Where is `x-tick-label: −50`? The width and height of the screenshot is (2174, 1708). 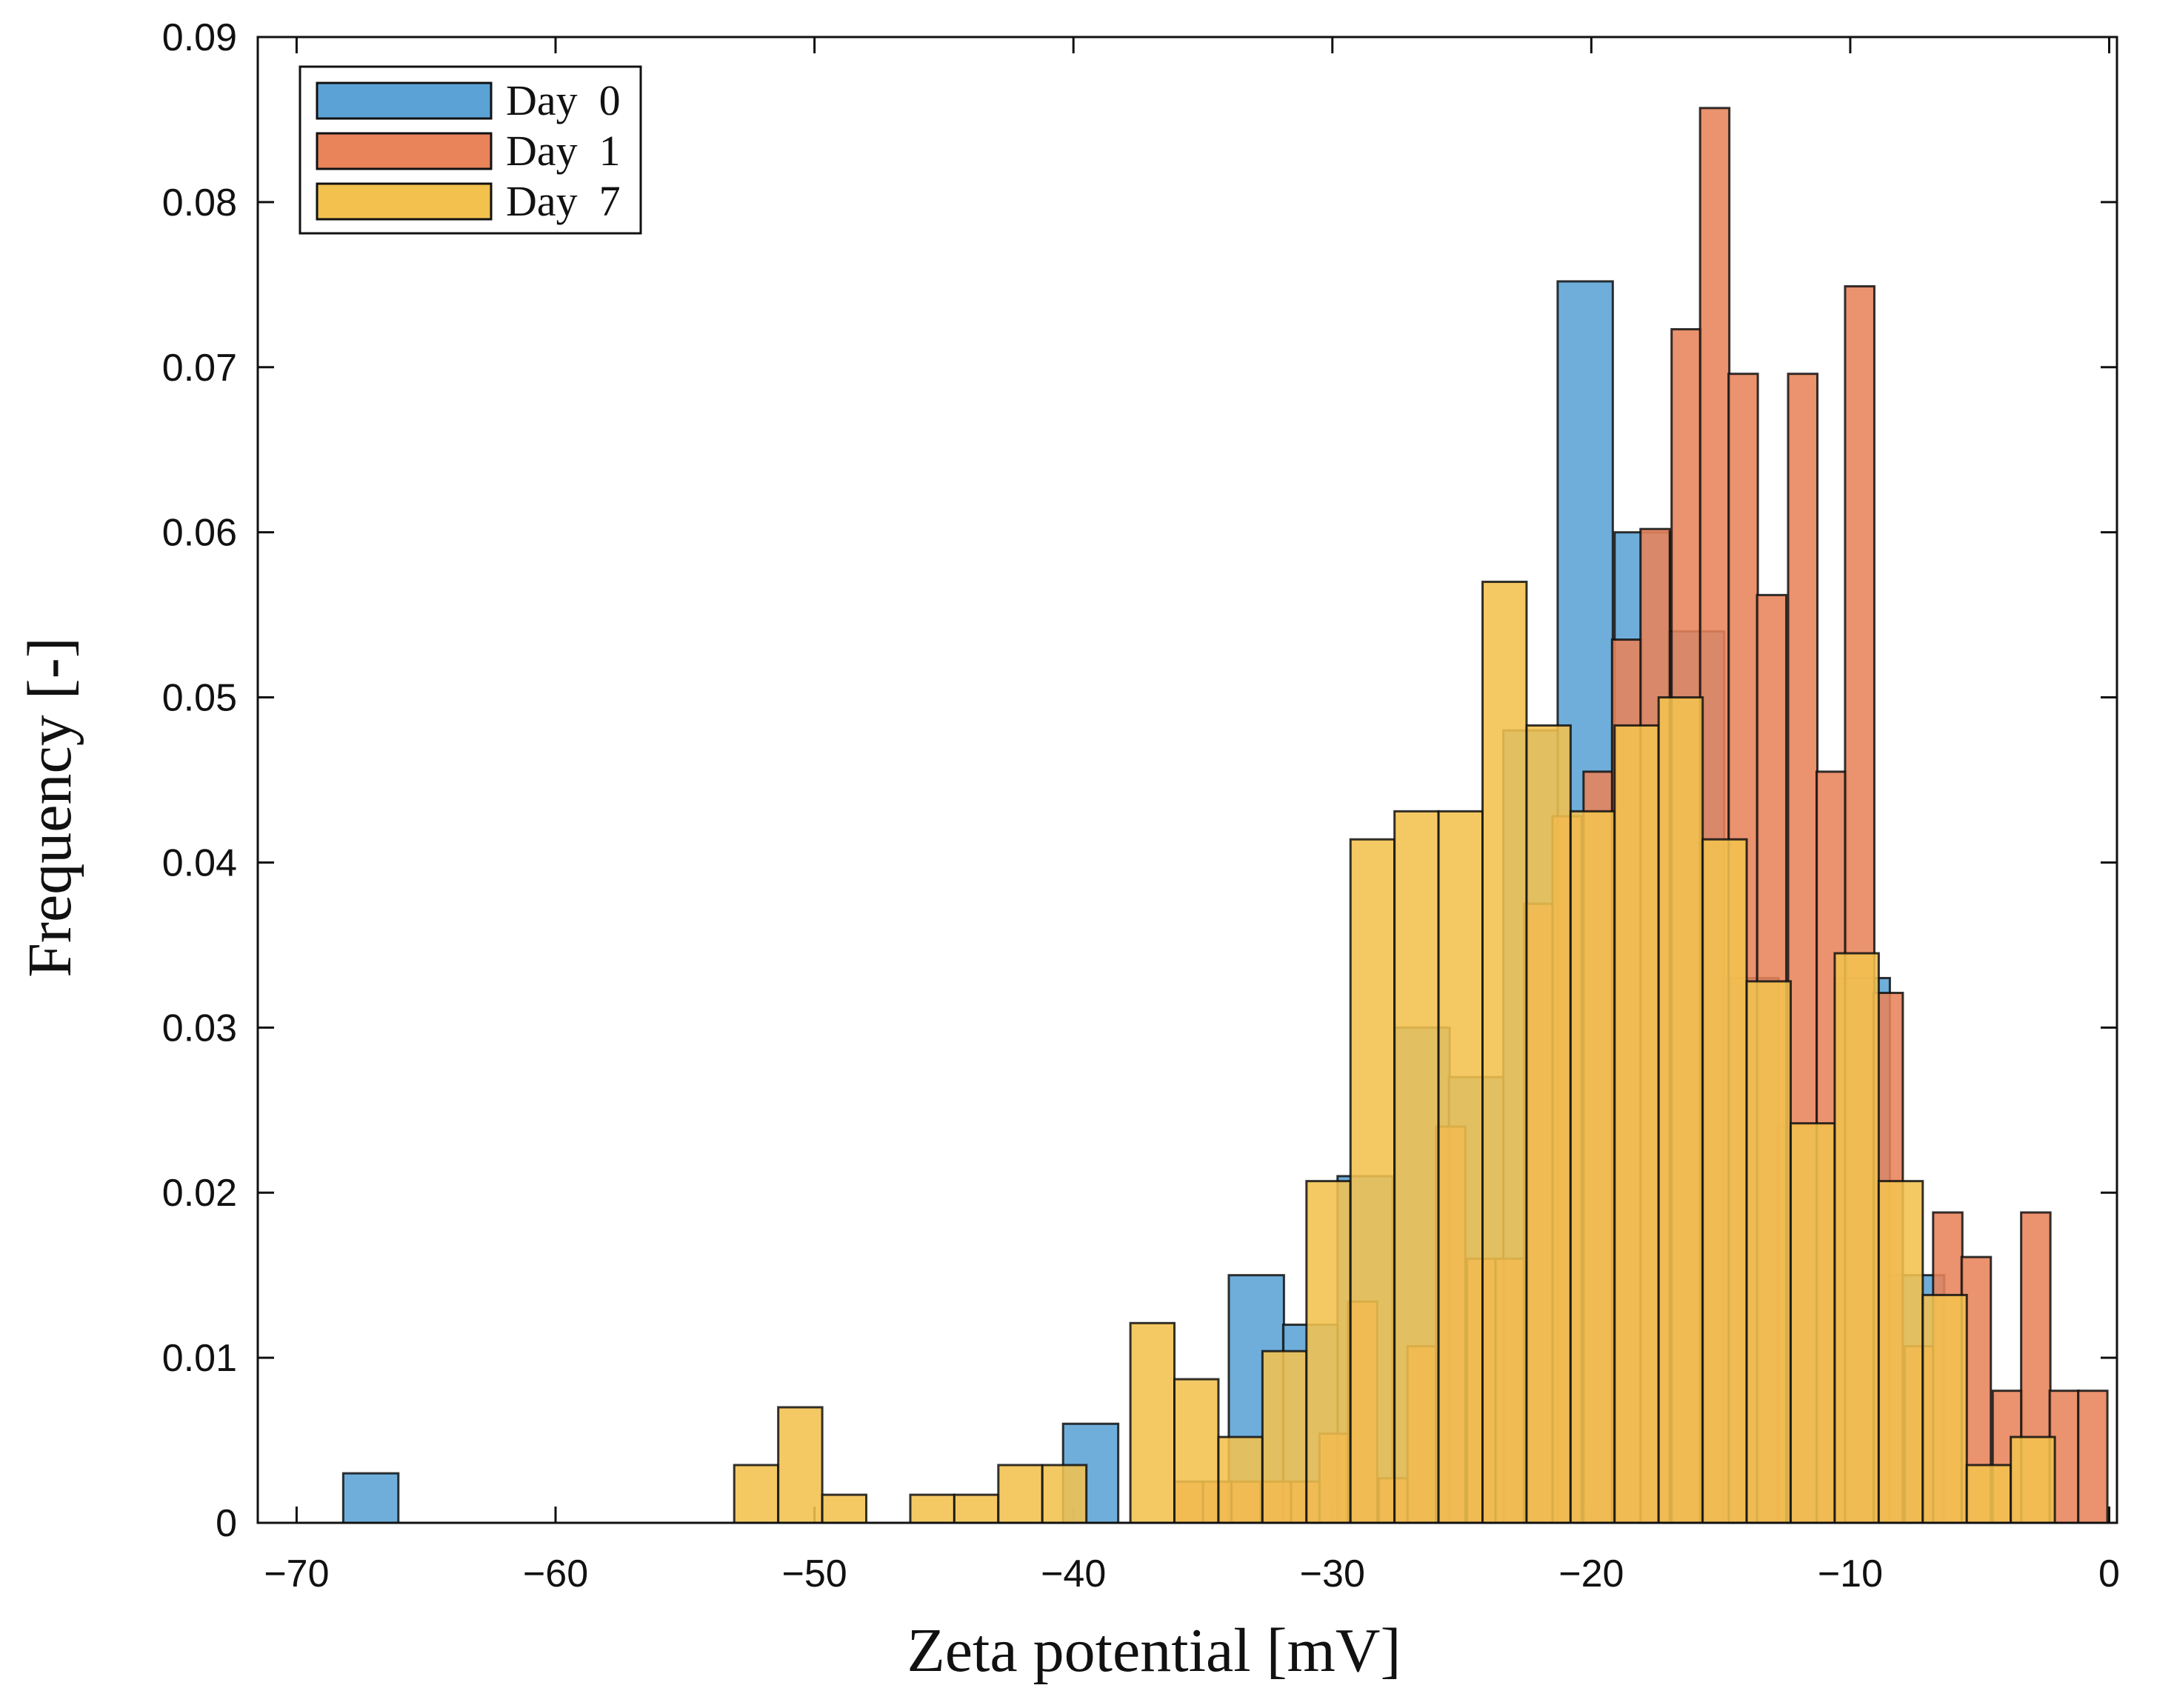
x-tick-label: −50 is located at coordinates (814, 1573).